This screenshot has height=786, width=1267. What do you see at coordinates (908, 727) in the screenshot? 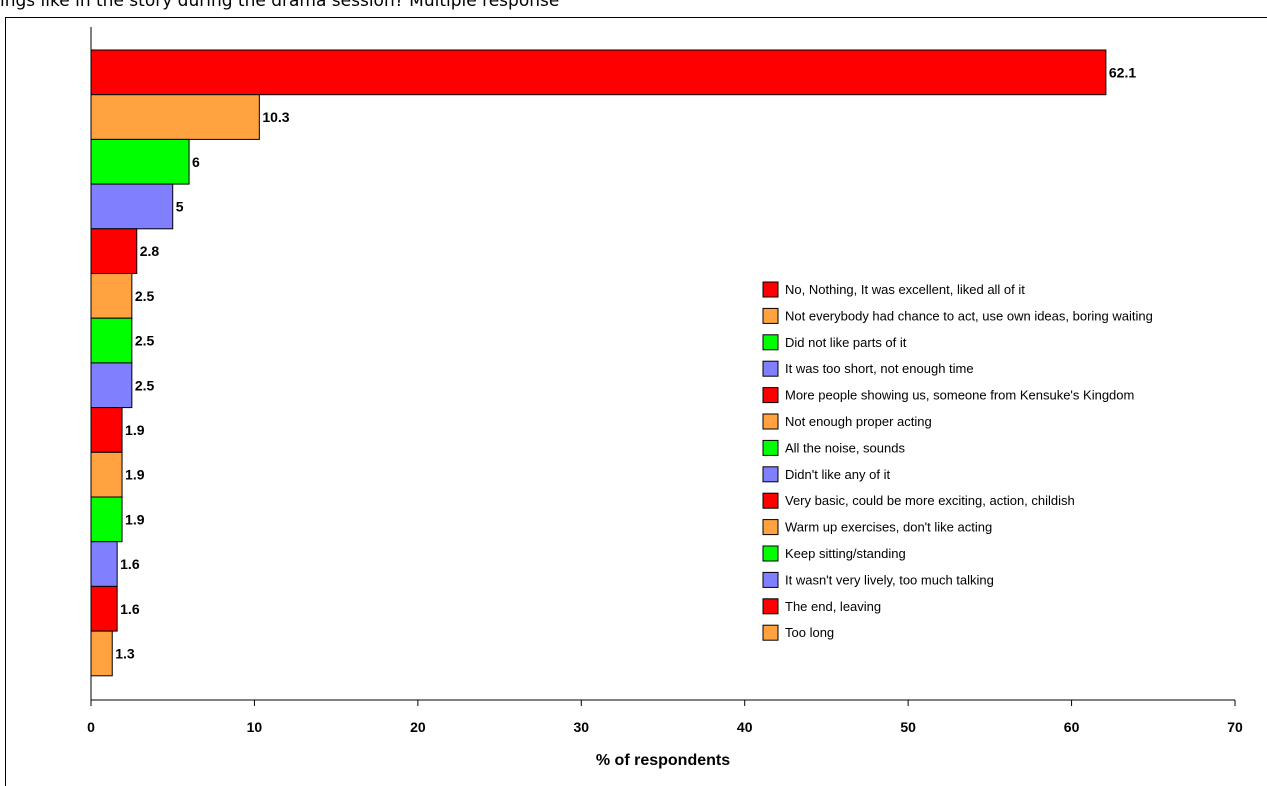
I see `x-tick-label-50: 50` at bounding box center [908, 727].